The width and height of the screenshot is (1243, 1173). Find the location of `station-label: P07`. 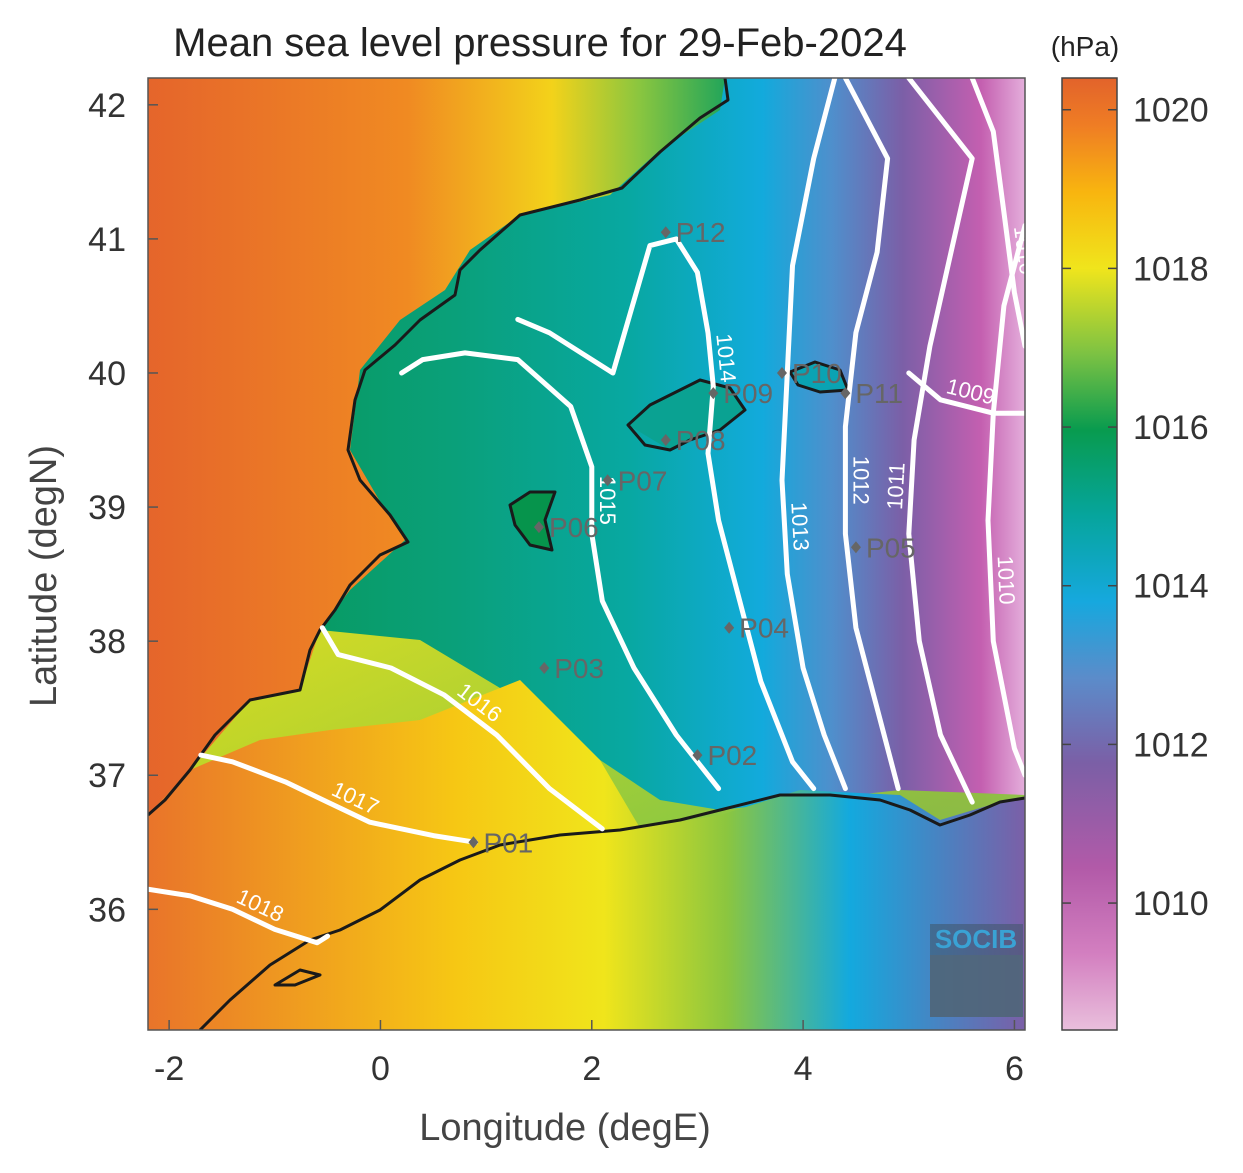

station-label: P07 is located at coordinates (643, 480).